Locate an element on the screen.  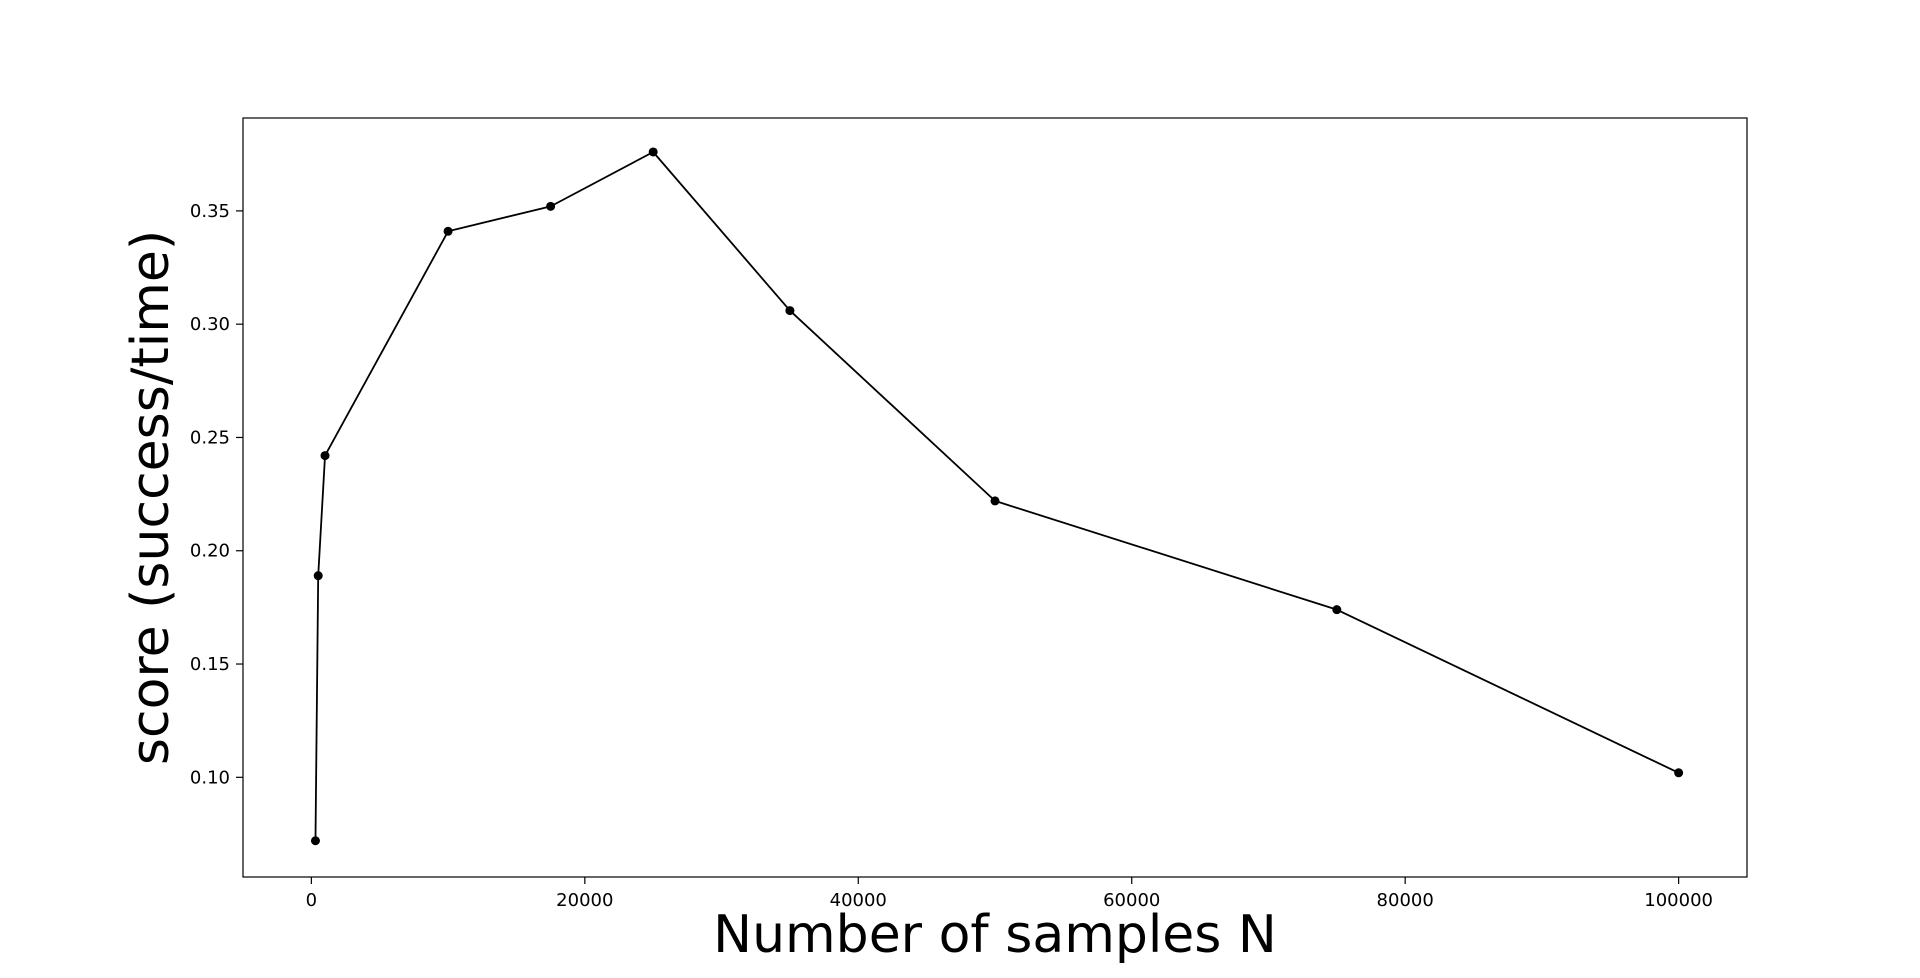
x-tick-label: 80000 is located at coordinates (1405, 900).